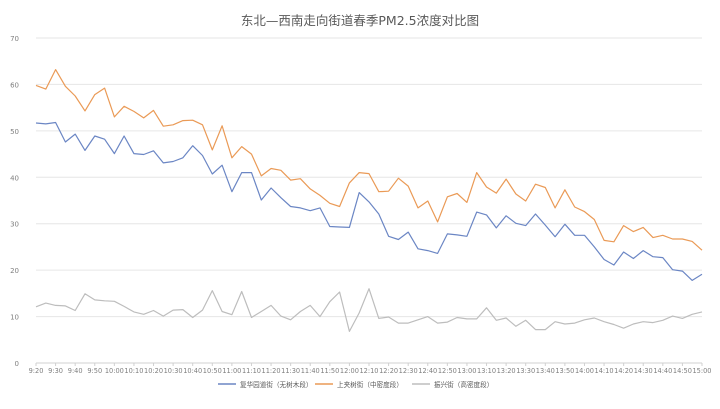  I want to click on x-tick-label: 11:10, so click(251, 371).